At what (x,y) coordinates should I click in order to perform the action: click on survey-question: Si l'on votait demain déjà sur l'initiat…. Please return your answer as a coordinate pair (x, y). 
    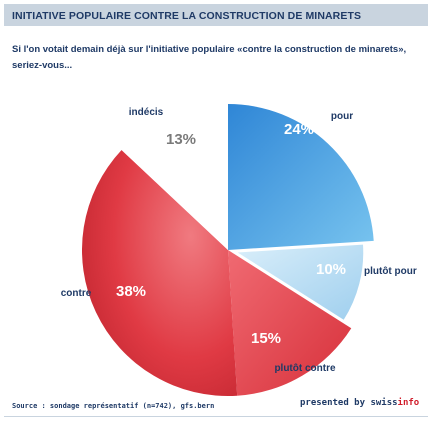
    Looking at the image, I should click on (209, 57).